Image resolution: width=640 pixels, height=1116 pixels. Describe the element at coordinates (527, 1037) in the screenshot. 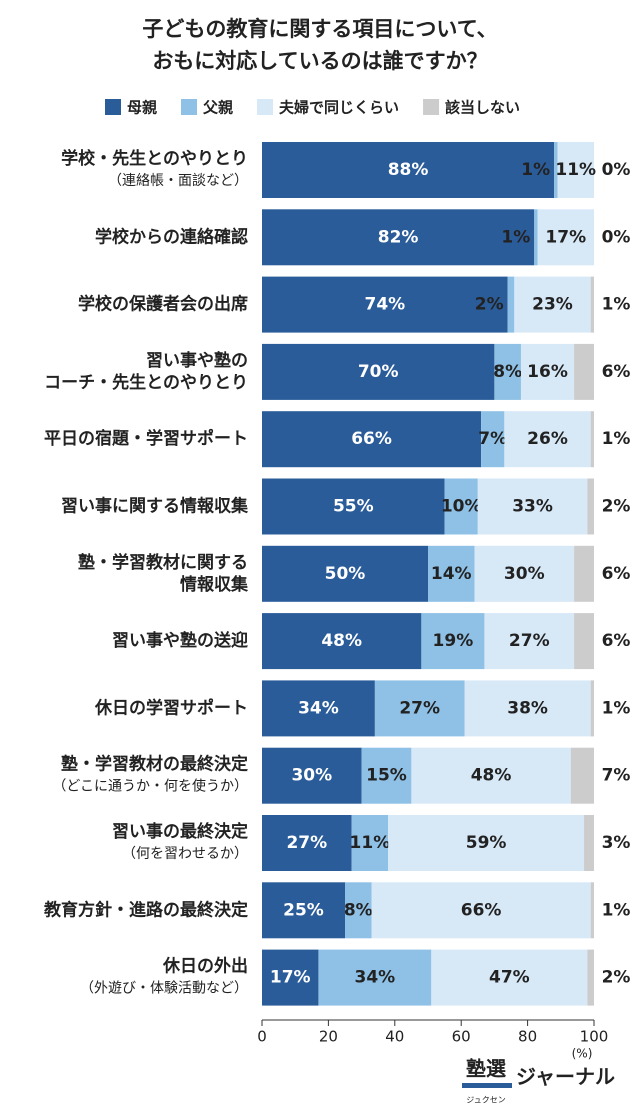

I see `x-tick-label: 80` at that location.